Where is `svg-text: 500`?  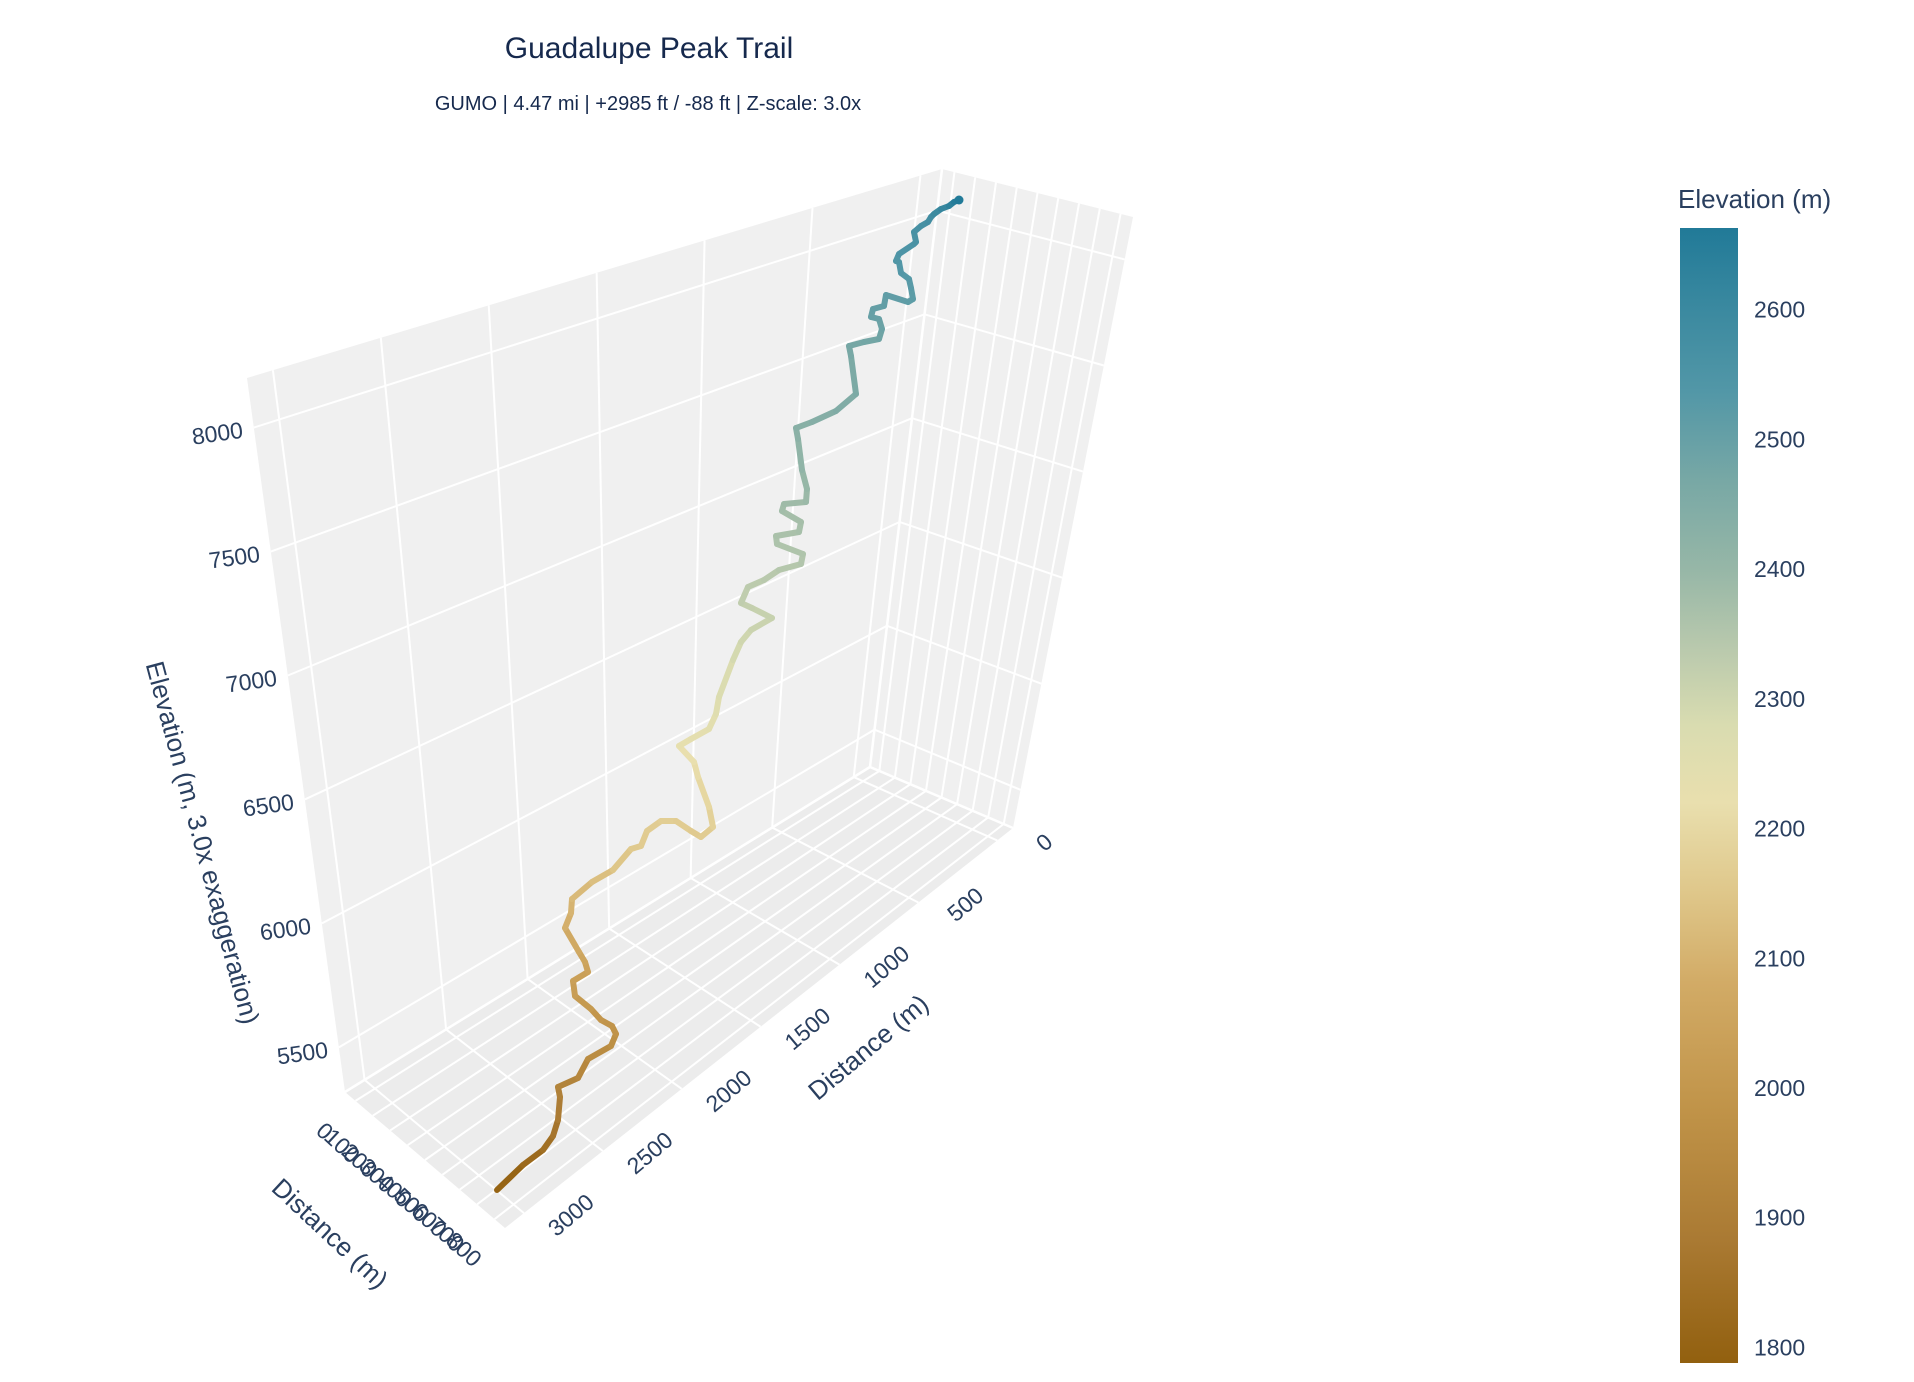
svg-text: 500 is located at coordinates (965, 904).